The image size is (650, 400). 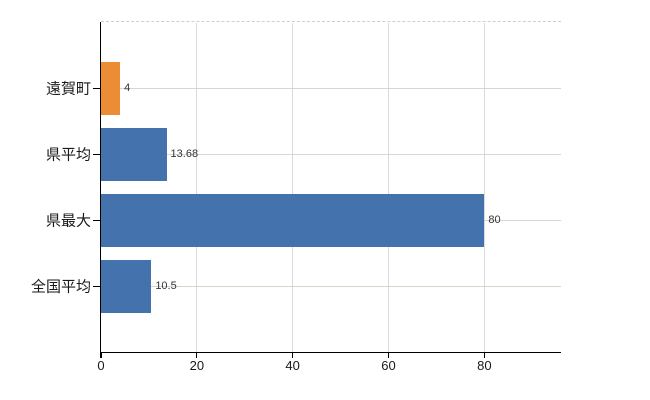 I want to click on category-label: 県平均, so click(x=68, y=155).